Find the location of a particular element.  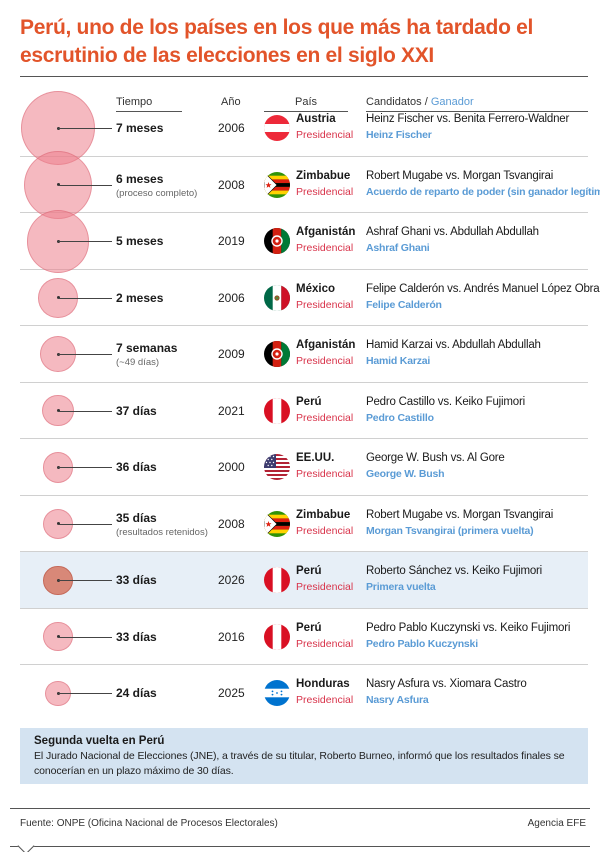

mexico-flag-icon is located at coordinates (277, 297).